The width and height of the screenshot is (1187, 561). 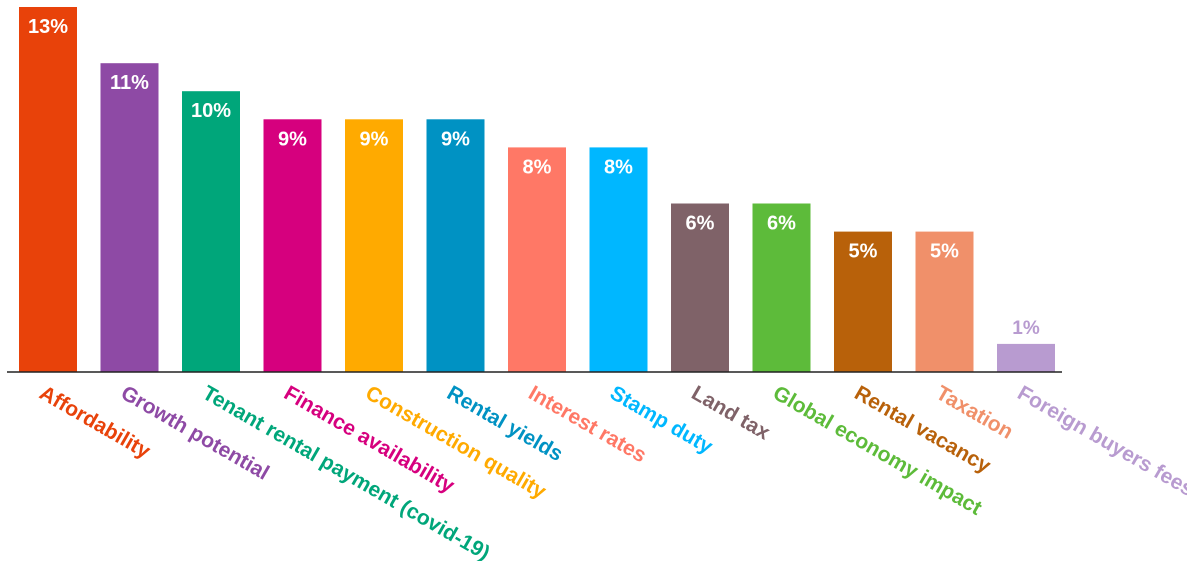 I want to click on value-label-2: 10%, so click(x=211, y=111).